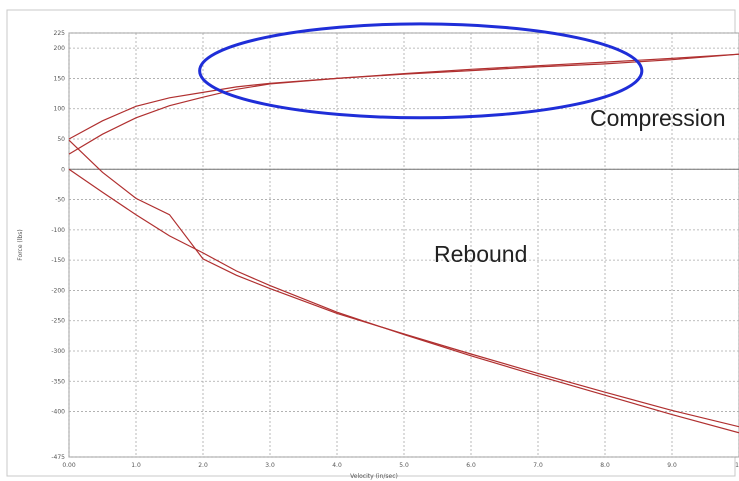  What do you see at coordinates (61, 139) in the screenshot?
I see `y-tick-label: 50` at bounding box center [61, 139].